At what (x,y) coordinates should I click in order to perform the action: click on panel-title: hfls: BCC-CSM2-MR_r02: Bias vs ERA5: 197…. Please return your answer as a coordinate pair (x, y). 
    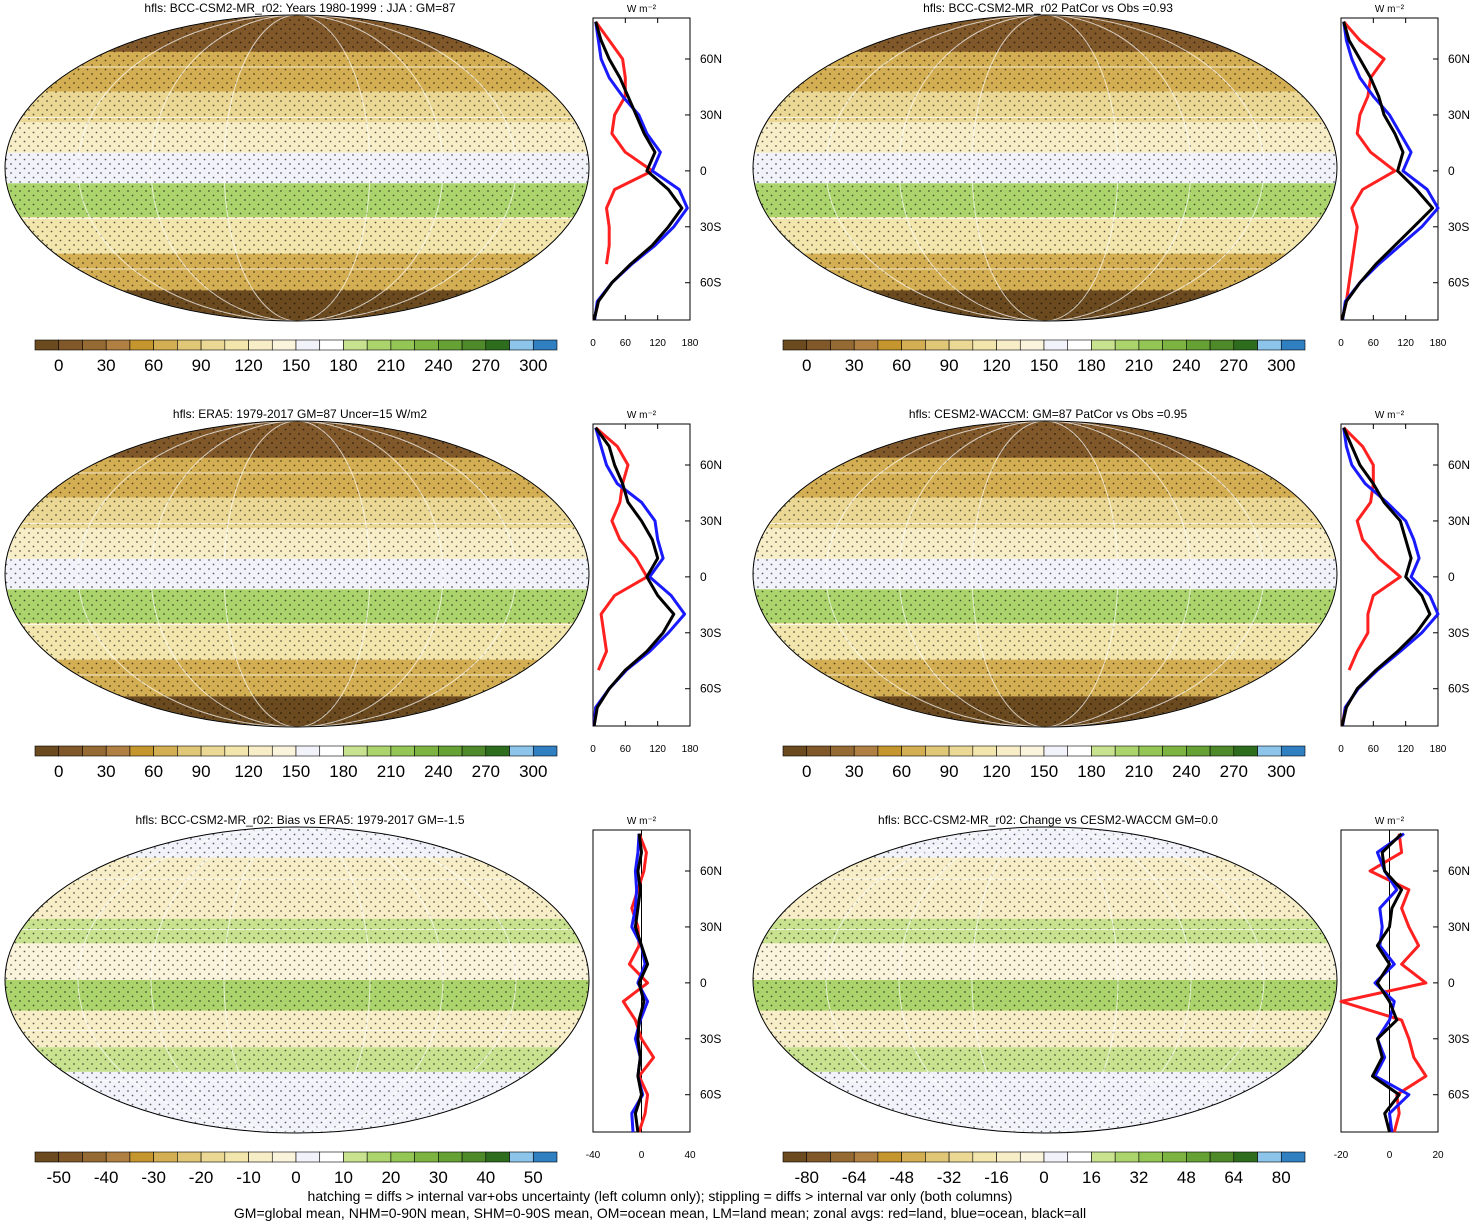
    Looking at the image, I should click on (299, 820).